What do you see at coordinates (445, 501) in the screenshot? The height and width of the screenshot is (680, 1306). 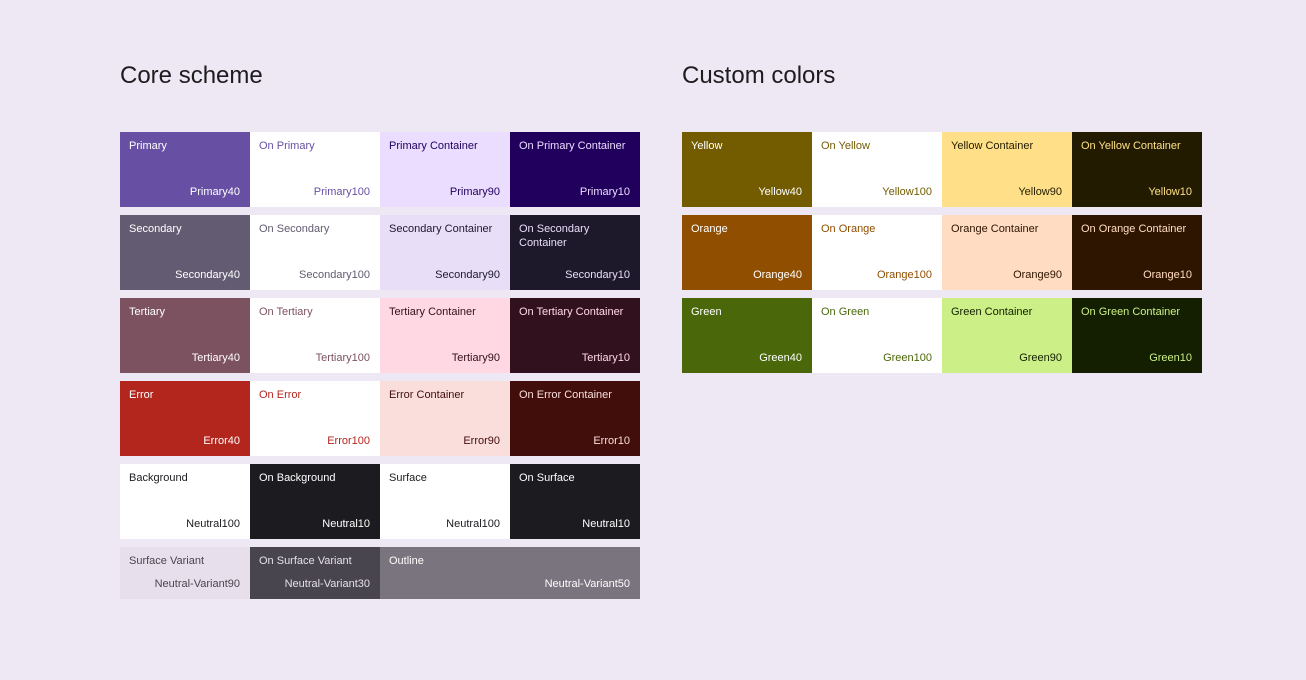 I see `color-swatch-surface: Surface Neutral100` at bounding box center [445, 501].